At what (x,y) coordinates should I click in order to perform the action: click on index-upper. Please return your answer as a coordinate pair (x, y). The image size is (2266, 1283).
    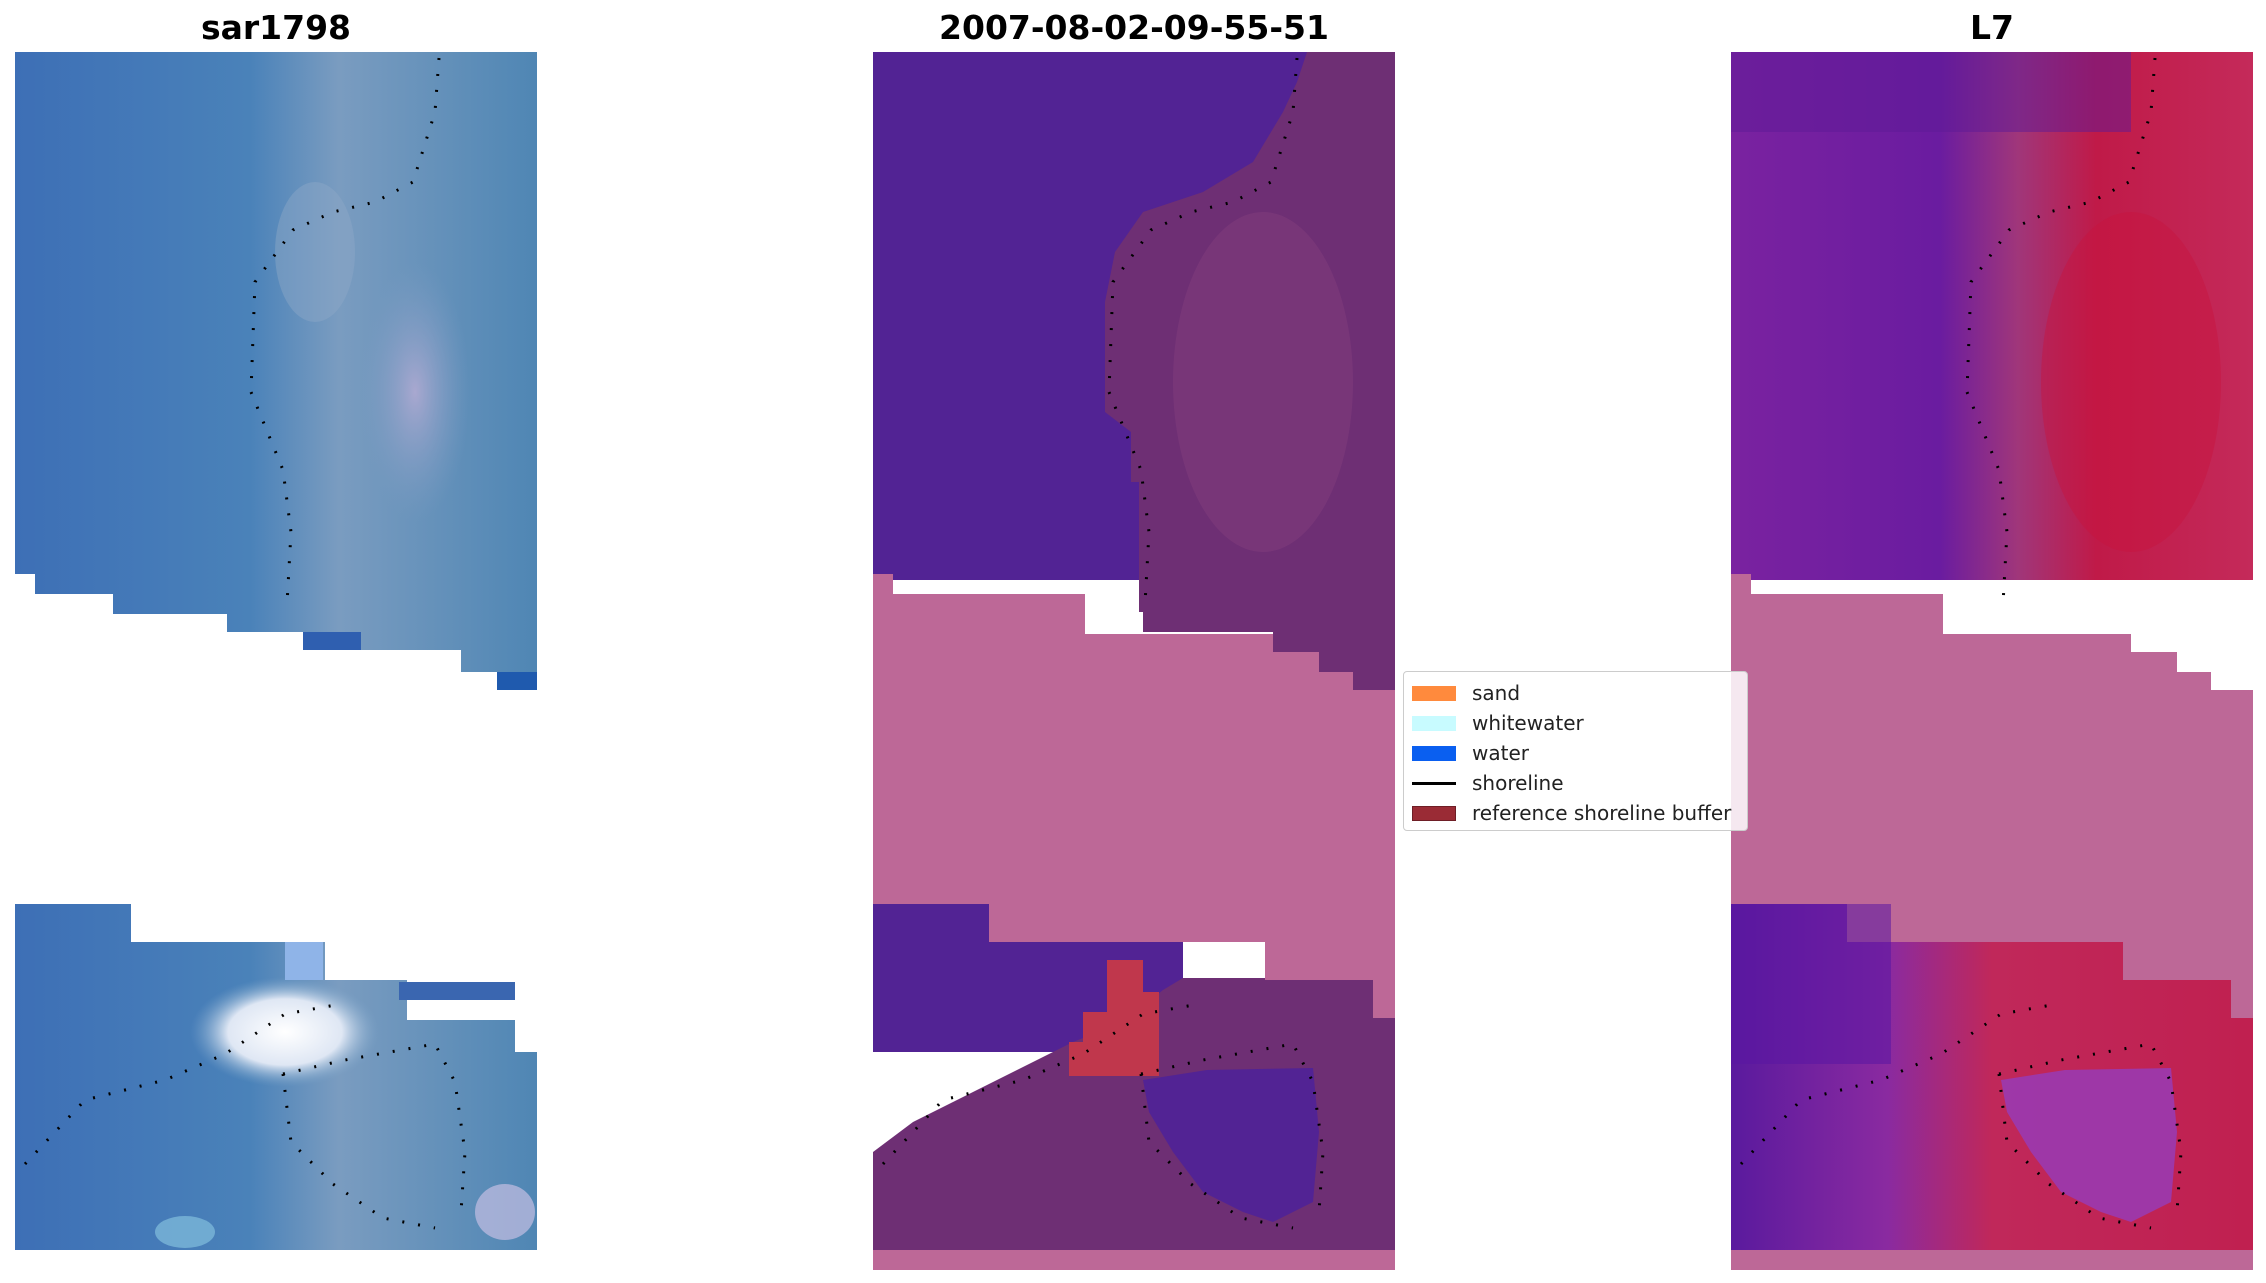
    Looking at the image, I should click on (1992, 316).